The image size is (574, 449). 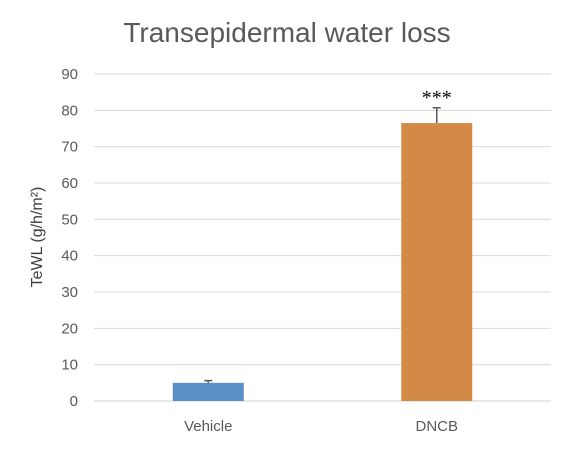 What do you see at coordinates (286, 32) in the screenshot?
I see `chart-title: Transepidermal water loss` at bounding box center [286, 32].